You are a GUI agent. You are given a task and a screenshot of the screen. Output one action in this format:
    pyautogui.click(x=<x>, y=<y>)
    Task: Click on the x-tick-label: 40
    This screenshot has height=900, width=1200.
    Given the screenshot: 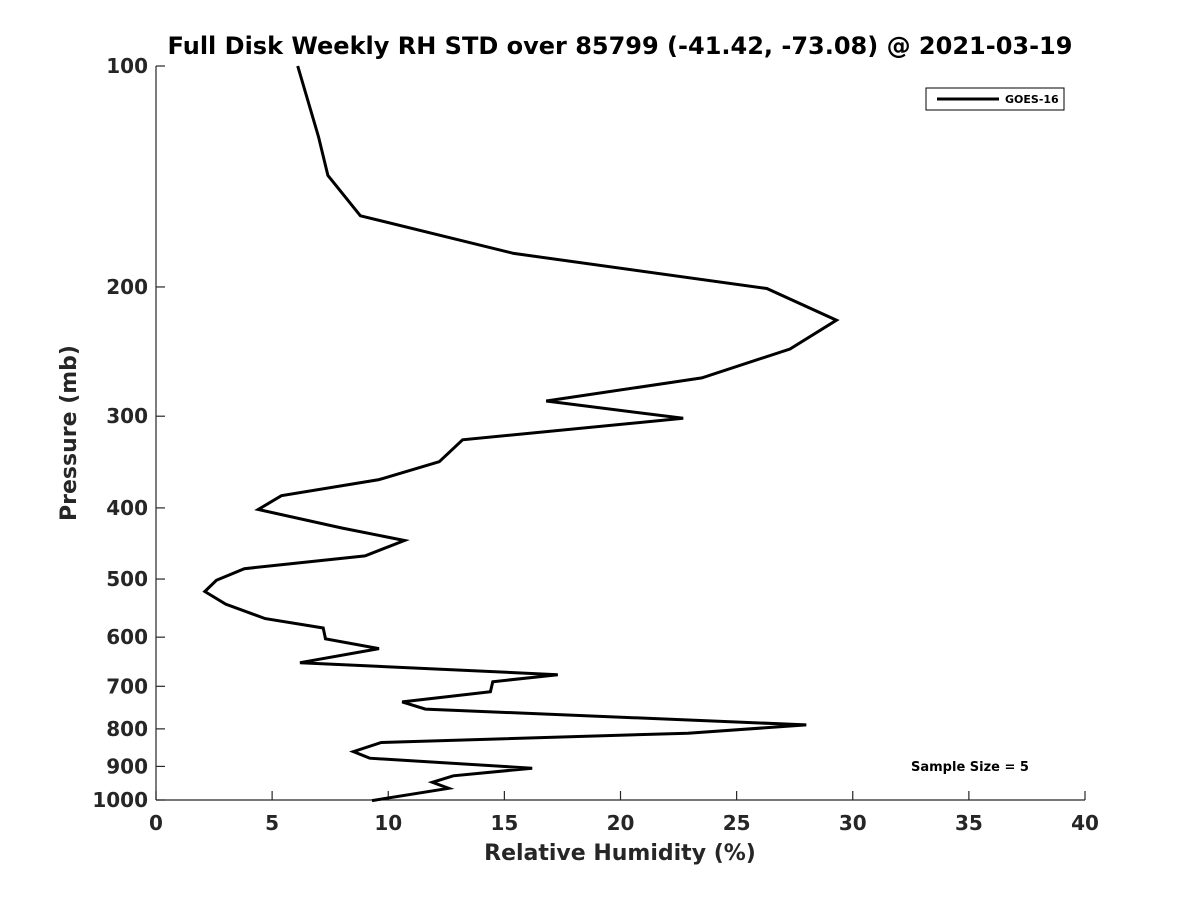 What is the action you would take?
    pyautogui.click(x=1085, y=823)
    